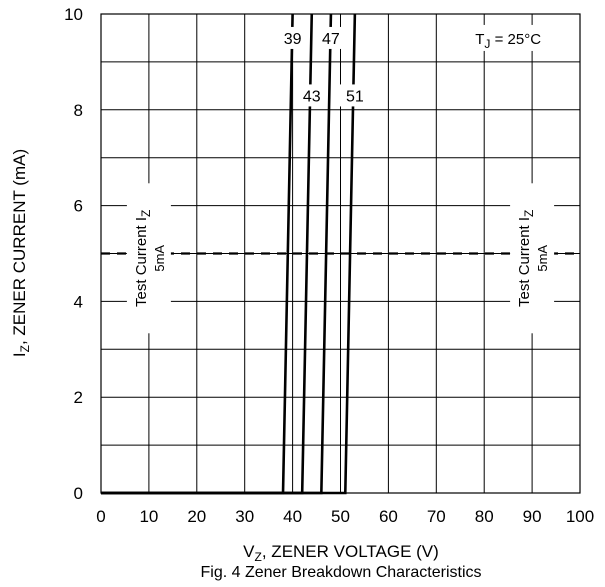 The width and height of the screenshot is (605, 587). I want to click on temperature-label-background, so click(508, 37).